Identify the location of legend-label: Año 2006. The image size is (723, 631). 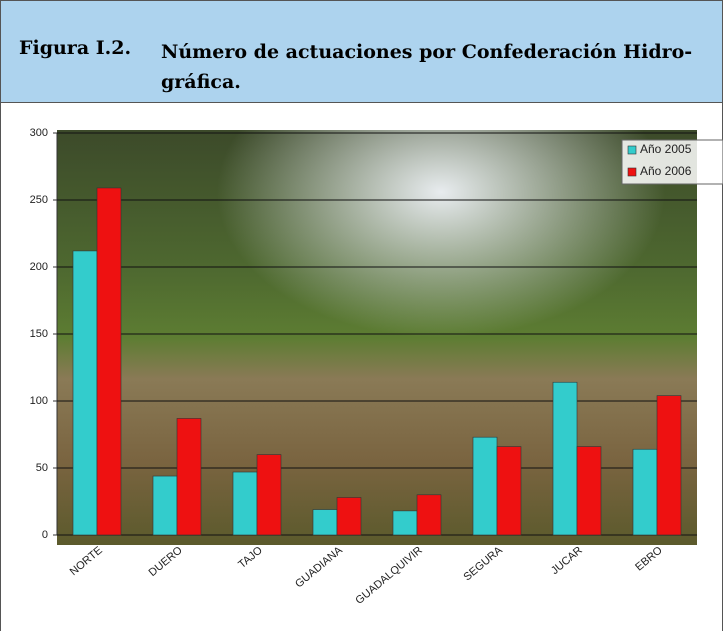
(666, 171).